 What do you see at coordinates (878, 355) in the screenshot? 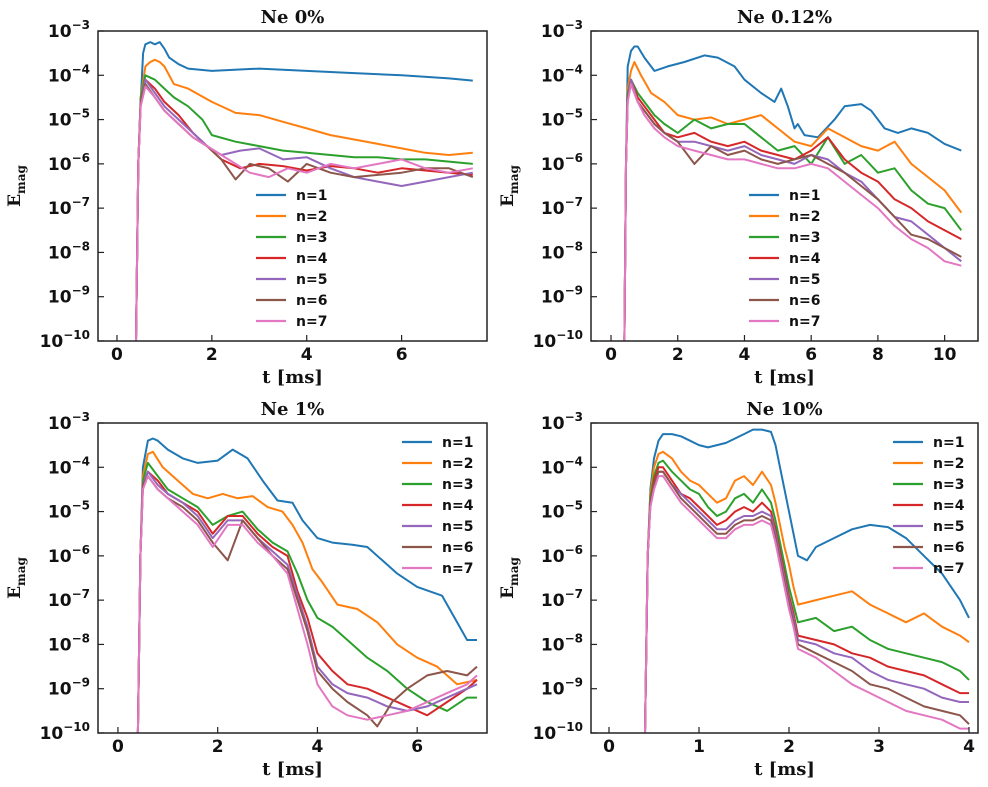
I see `x-tick-label: 8` at bounding box center [878, 355].